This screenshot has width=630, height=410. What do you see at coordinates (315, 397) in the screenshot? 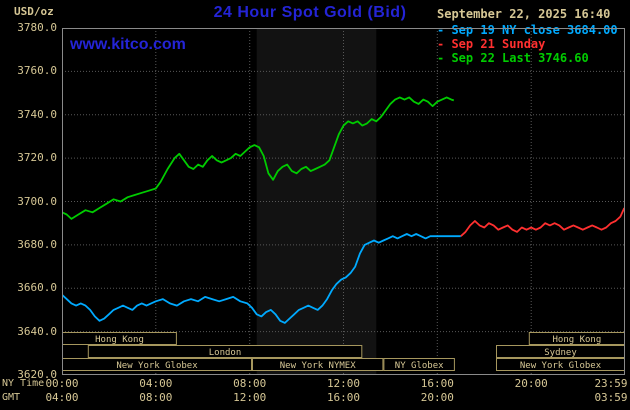
I see `x-axis-gmt-row: GMT 04:00 08:00 12:00 16:00 20:00 03:59` at bounding box center [315, 397].